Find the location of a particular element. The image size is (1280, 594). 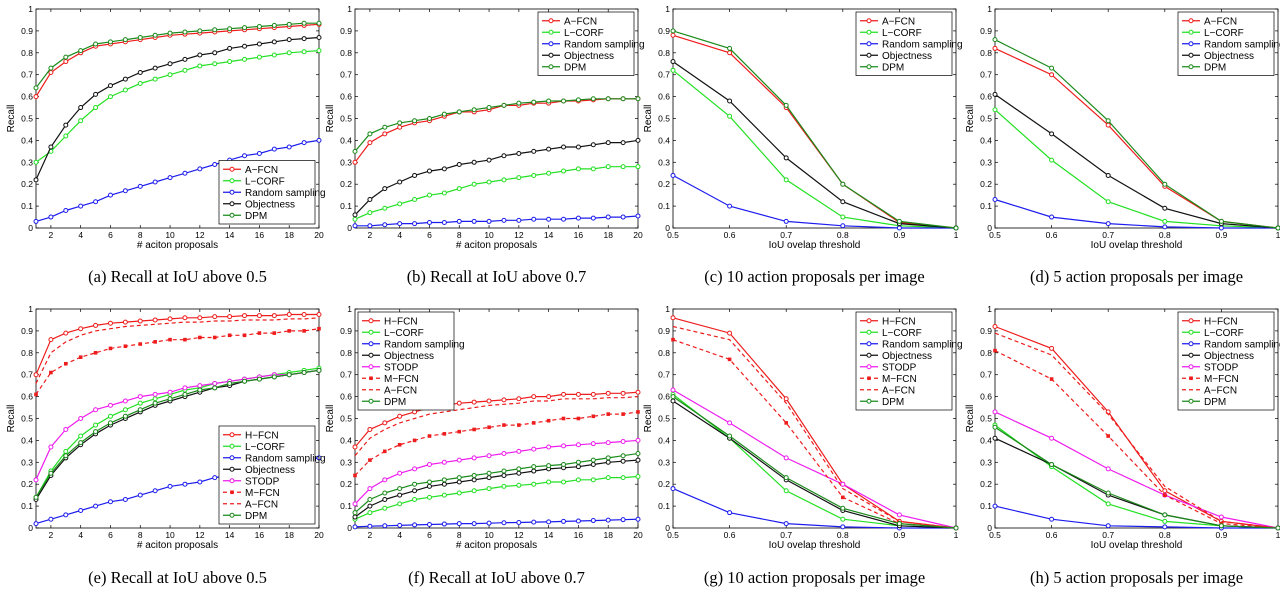

legend-label: A−FCN is located at coordinates (898, 390).